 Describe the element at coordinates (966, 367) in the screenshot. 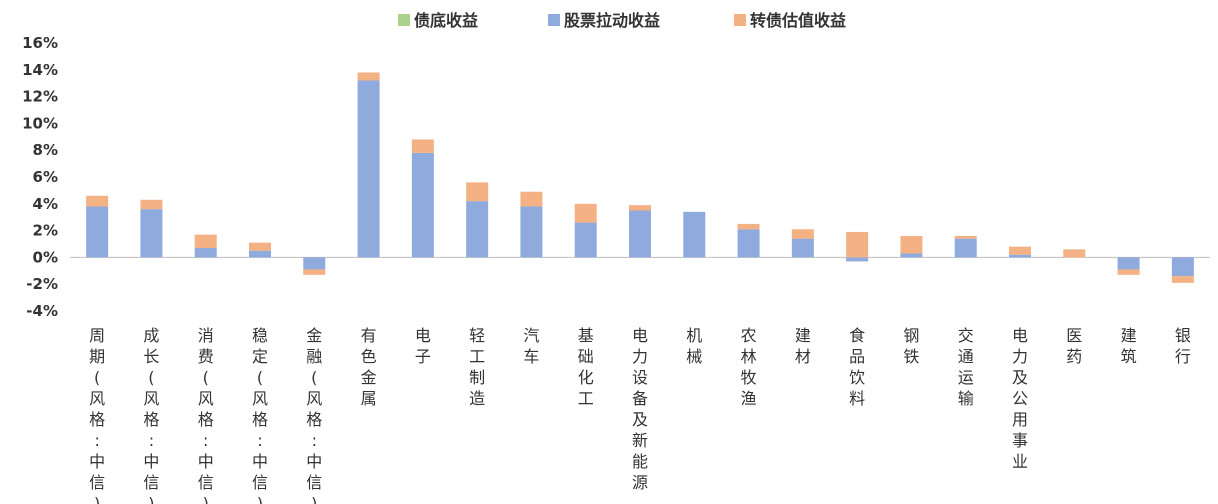

I see `x-tick-label: 交通运输` at that location.